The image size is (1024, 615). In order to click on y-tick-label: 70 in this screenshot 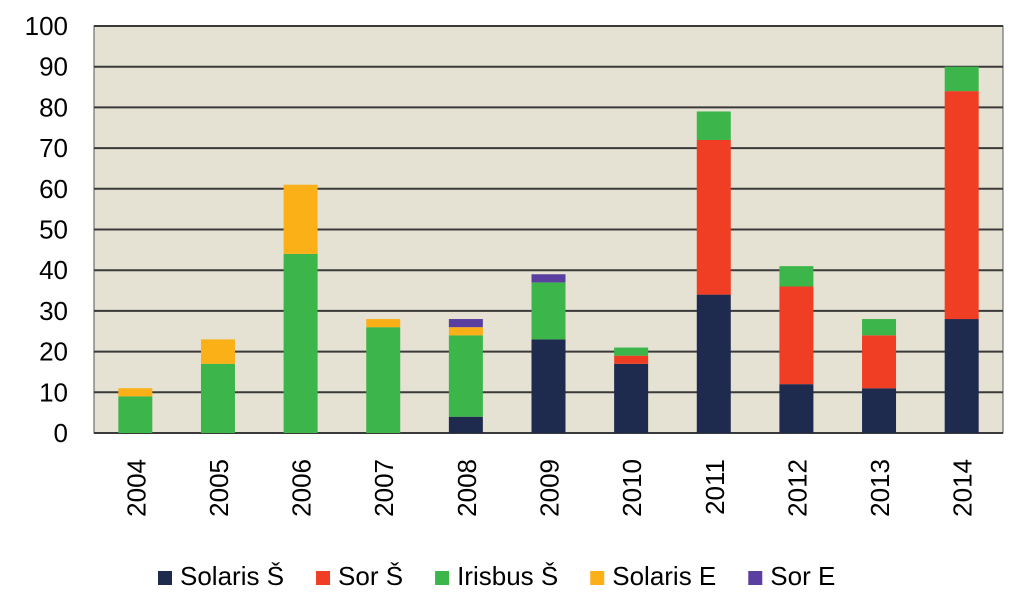, I will do `click(53, 148)`.